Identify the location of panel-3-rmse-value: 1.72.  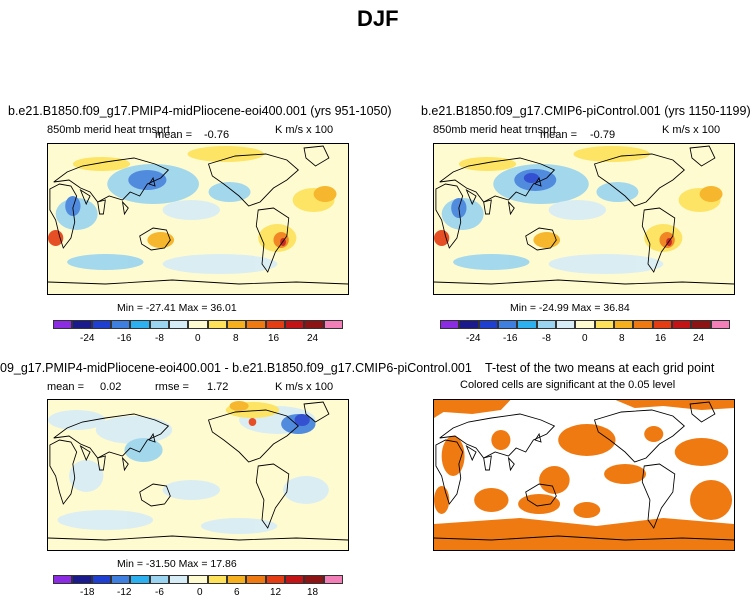
(218, 387).